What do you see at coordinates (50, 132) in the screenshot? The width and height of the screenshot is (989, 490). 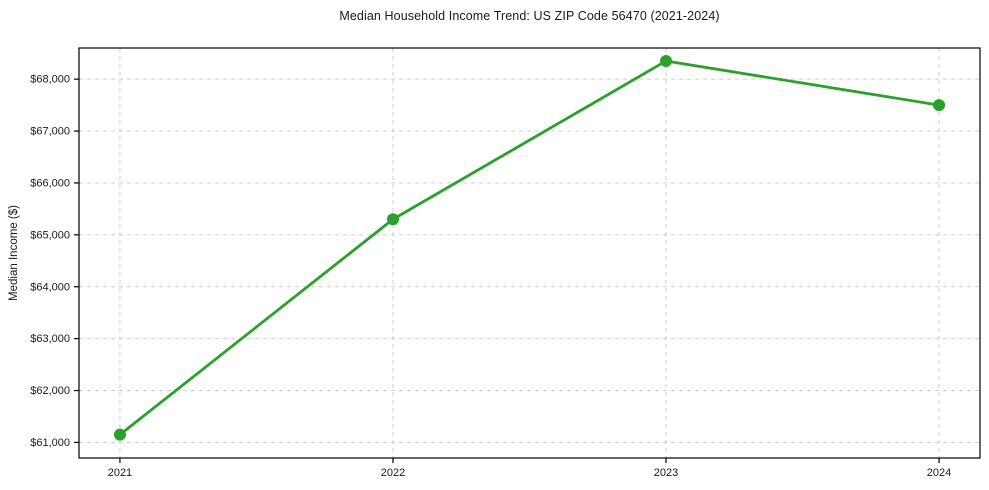 I see `y-tick-label: $67,000` at bounding box center [50, 132].